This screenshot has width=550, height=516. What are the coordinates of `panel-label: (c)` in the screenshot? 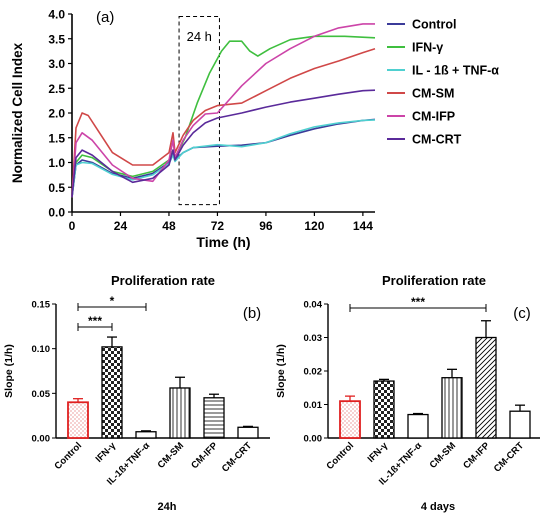 It's located at (522, 313).